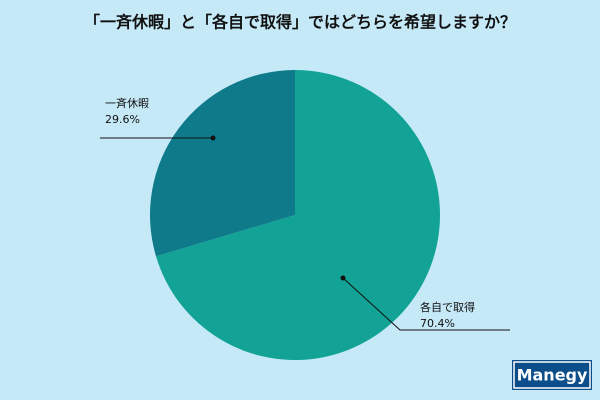  I want to click on value-label: 70.4%, so click(437, 323).